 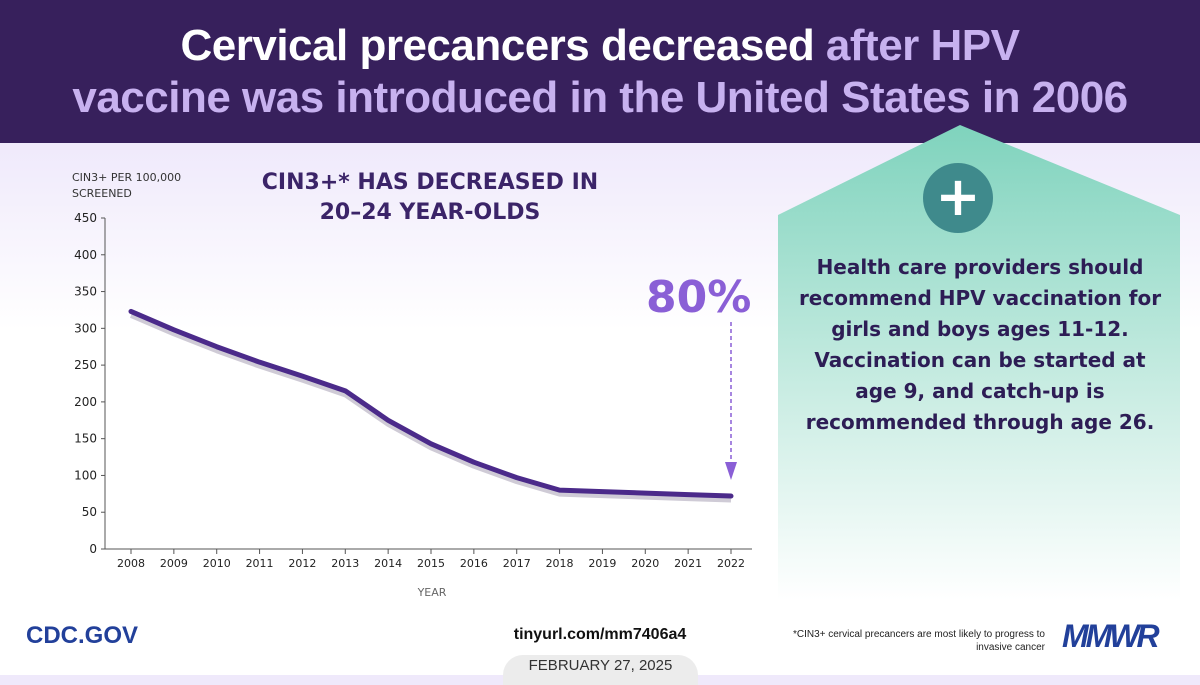 What do you see at coordinates (89, 512) in the screenshot?
I see `y-tick-label: 50` at bounding box center [89, 512].